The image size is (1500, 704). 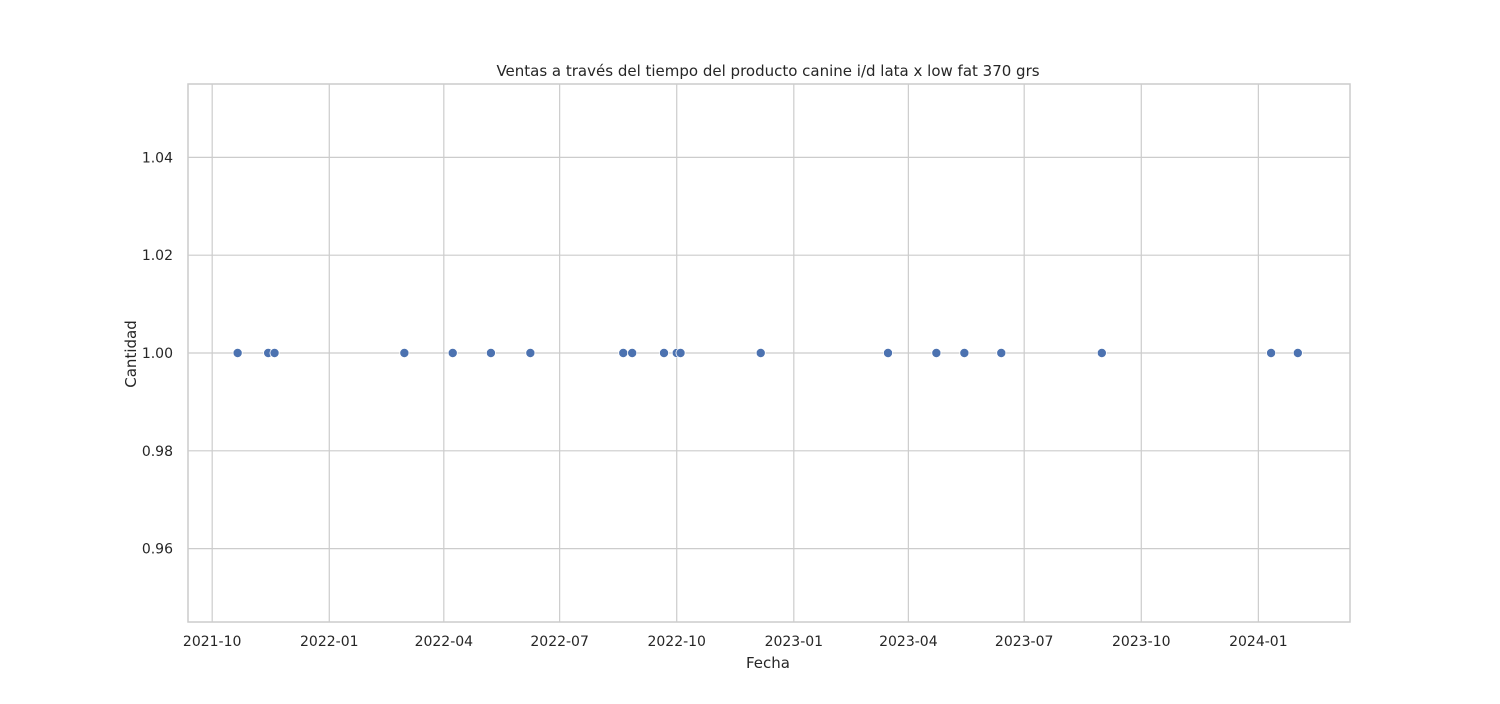 I want to click on data-points, so click(x=767, y=352).